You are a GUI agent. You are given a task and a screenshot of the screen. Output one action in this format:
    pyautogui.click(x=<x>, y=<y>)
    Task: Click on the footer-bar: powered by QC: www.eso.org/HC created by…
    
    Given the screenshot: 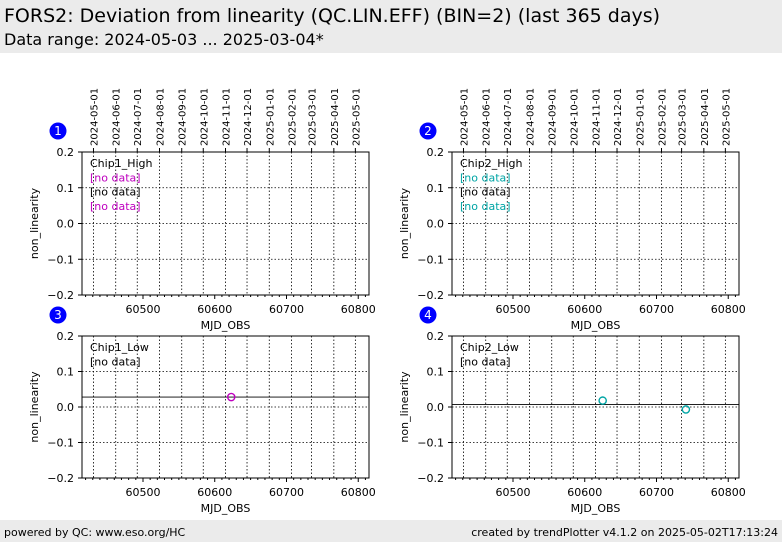 What is the action you would take?
    pyautogui.click(x=391, y=531)
    